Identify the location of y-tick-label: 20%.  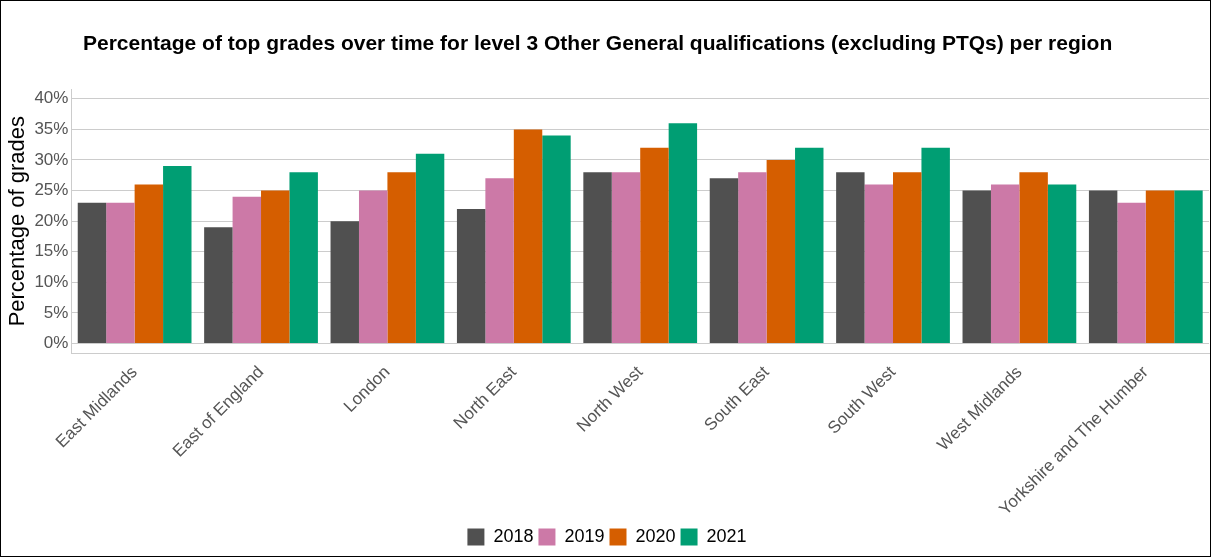
(51, 220).